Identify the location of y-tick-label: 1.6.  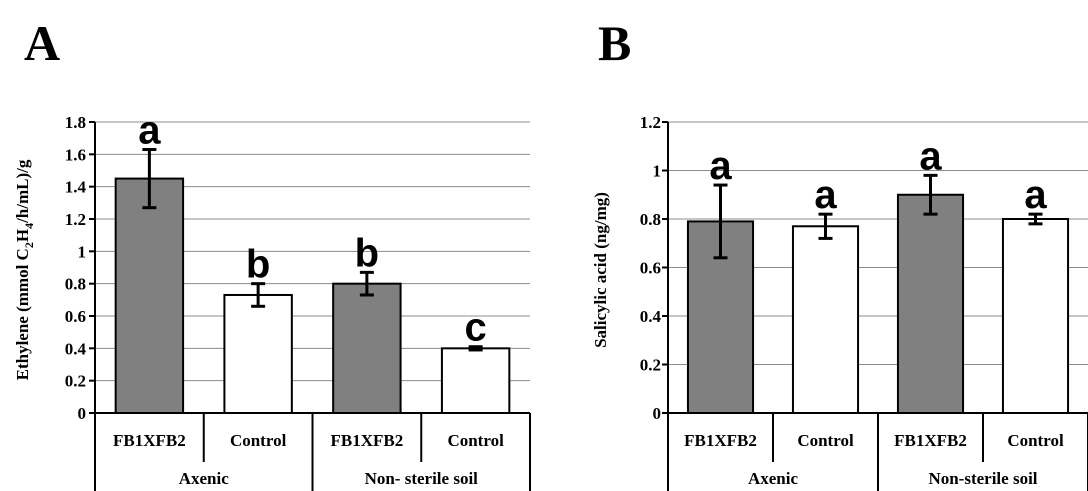
(75, 154).